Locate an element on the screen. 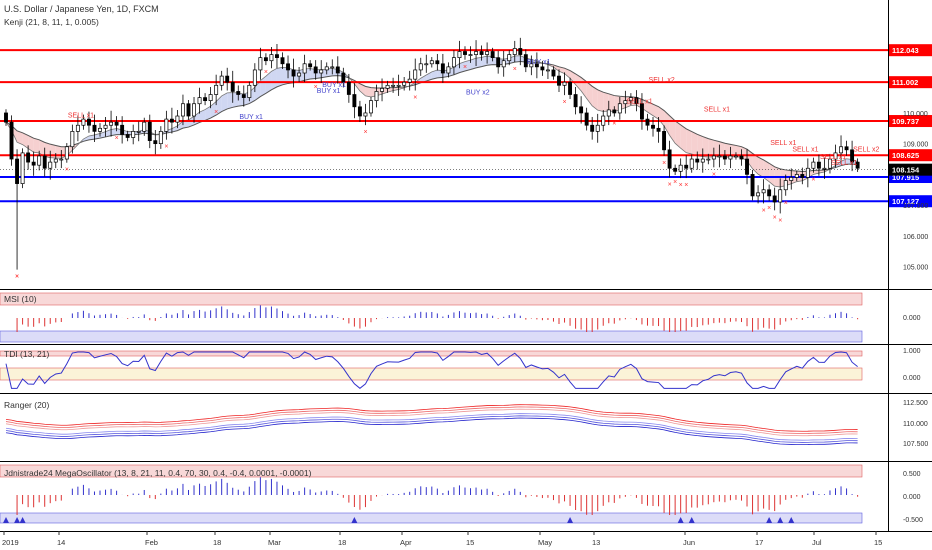 This screenshot has height=550, width=932. buy-signal-label: BUY x1 is located at coordinates (334, 85).